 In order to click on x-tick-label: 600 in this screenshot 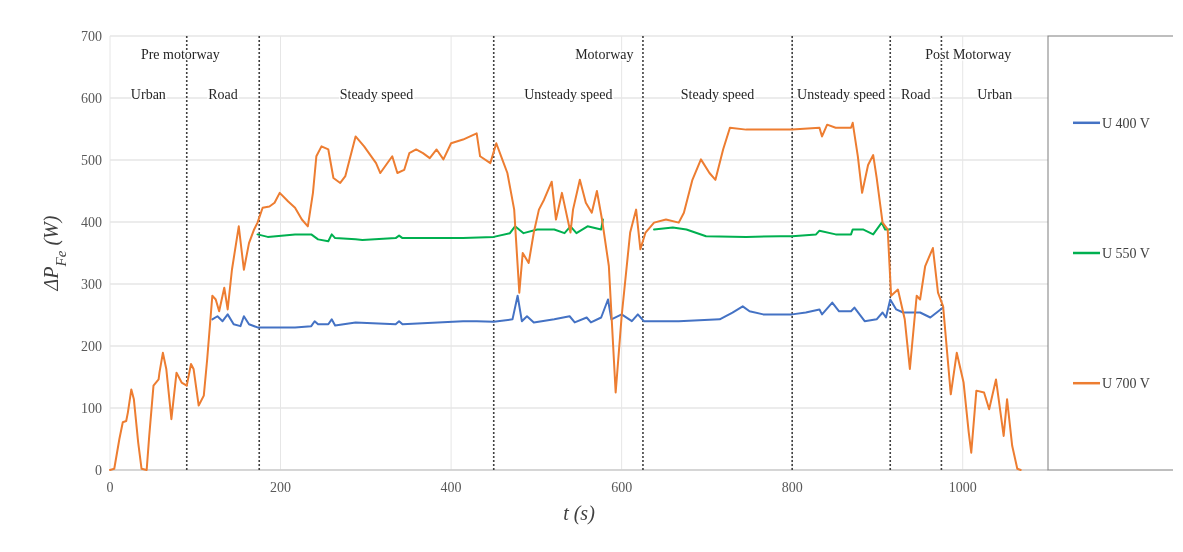, I will do `click(622, 487)`.